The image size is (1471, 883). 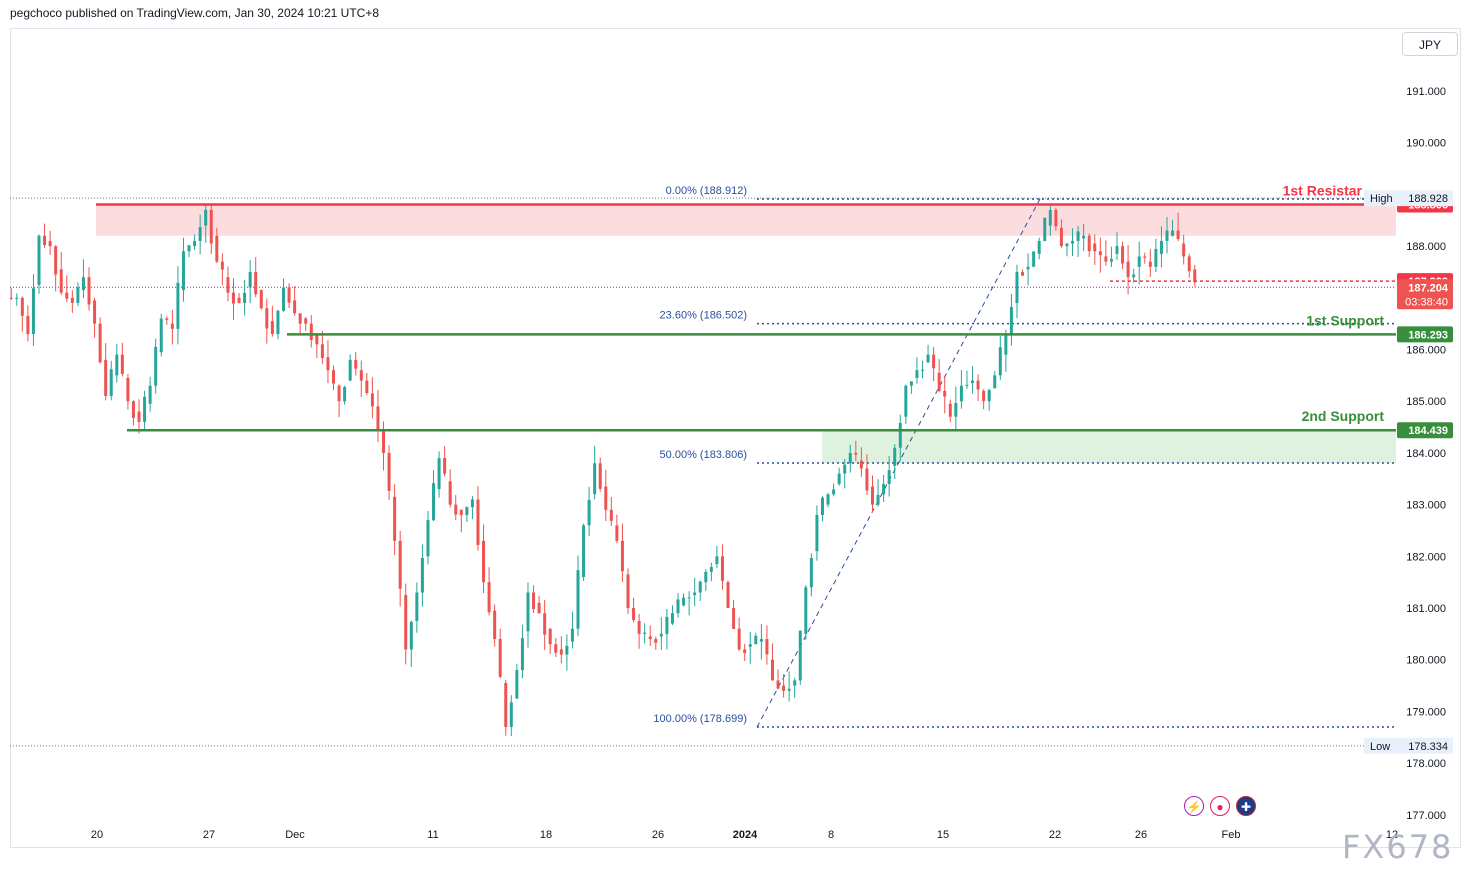 What do you see at coordinates (1231, 835) in the screenshot?
I see `x-tick-label: Feb` at bounding box center [1231, 835].